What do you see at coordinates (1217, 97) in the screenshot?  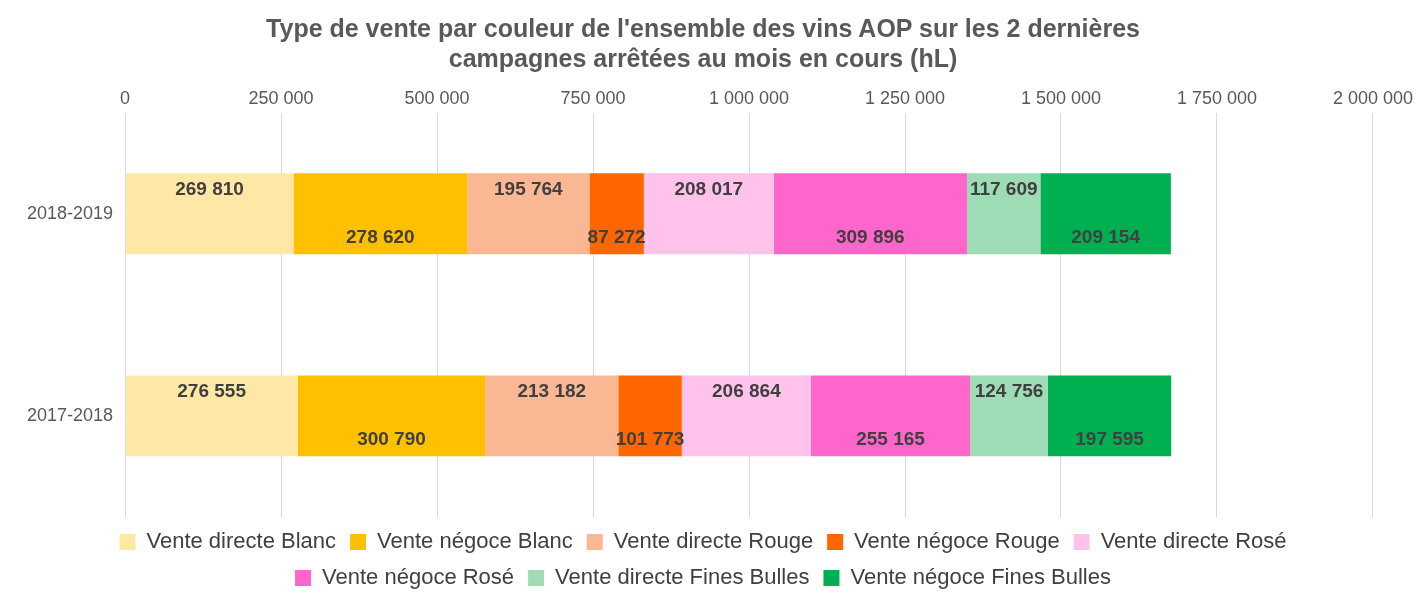 I see `x-tick-label: 1 750 000` at bounding box center [1217, 97].